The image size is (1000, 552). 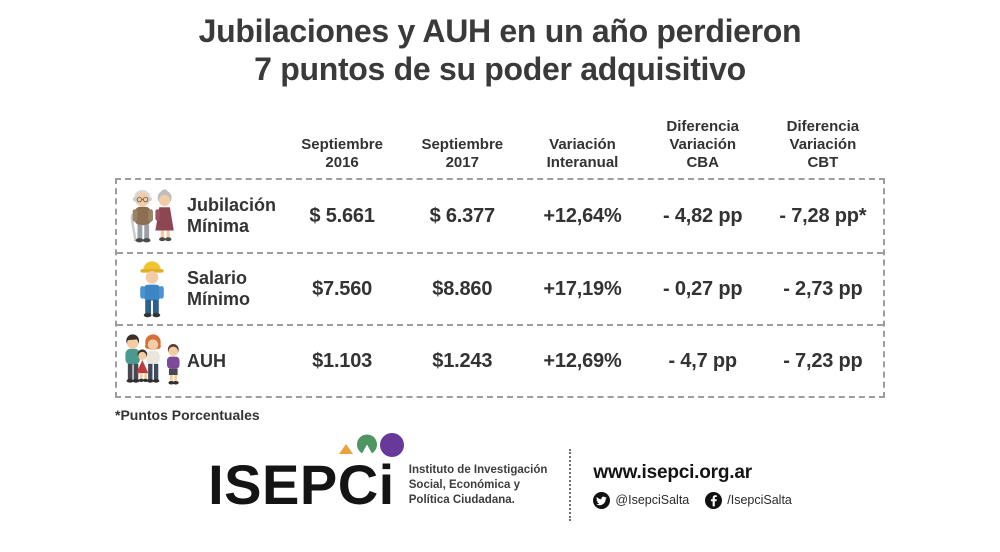 What do you see at coordinates (187, 415) in the screenshot?
I see `footnote-puntos-porcentuales: *Puntos Porcentuales` at bounding box center [187, 415].